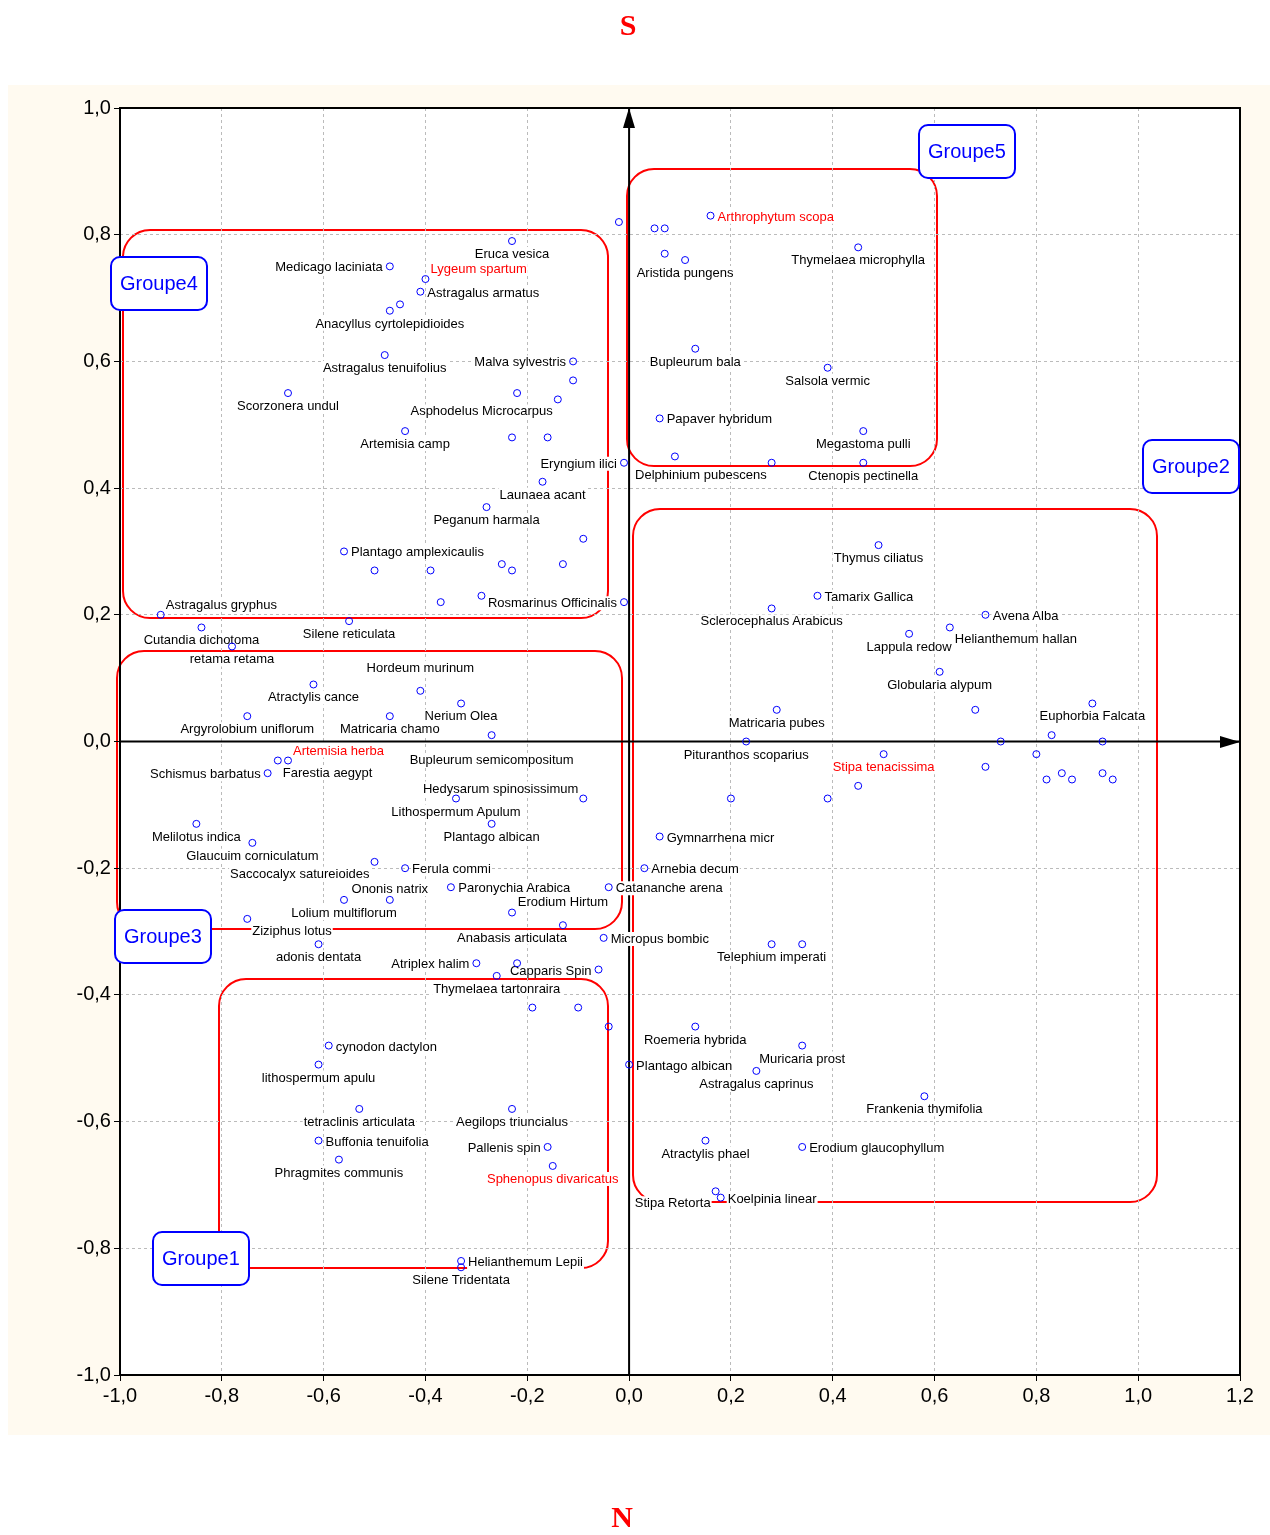 Image resolution: width=1270 pixels, height=1535 pixels. What do you see at coordinates (288, 406) in the screenshot?
I see `data-label: Scorzonera undul` at bounding box center [288, 406].